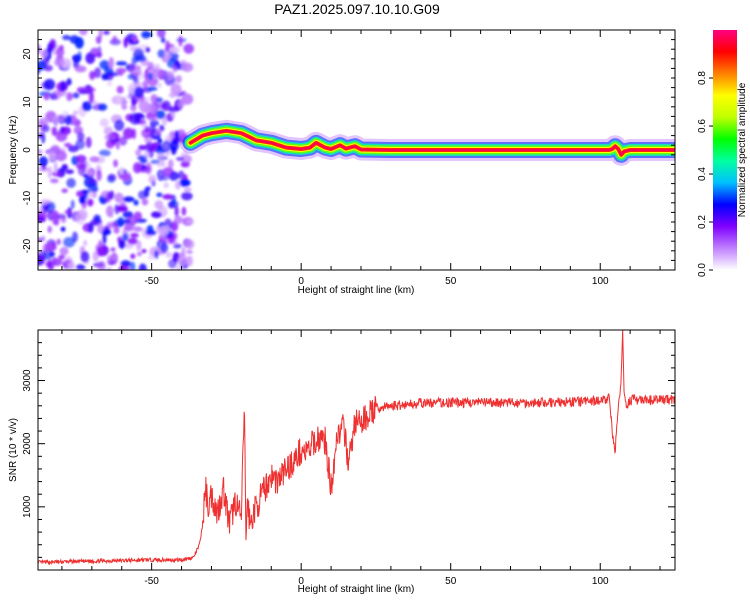 Image resolution: width=750 pixels, height=605 pixels. I want to click on y-tick-label: 2000, so click(27, 443).